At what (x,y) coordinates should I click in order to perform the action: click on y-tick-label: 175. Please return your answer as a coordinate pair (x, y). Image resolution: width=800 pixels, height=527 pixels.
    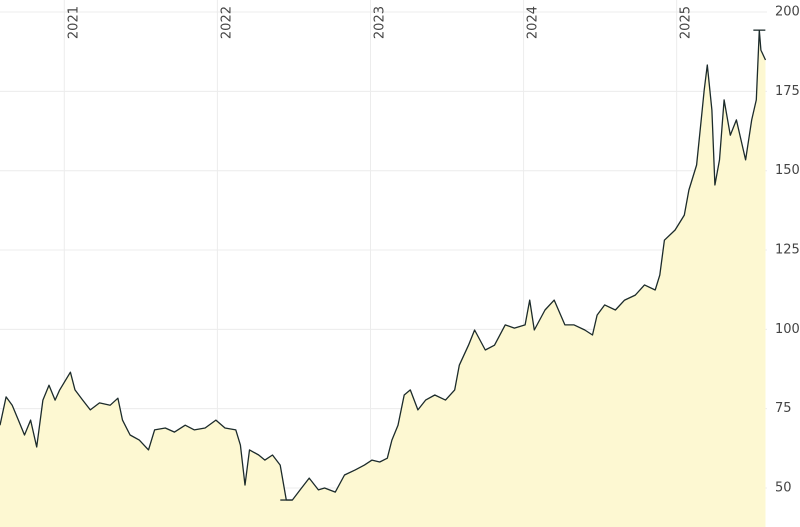
    Looking at the image, I should click on (787, 91).